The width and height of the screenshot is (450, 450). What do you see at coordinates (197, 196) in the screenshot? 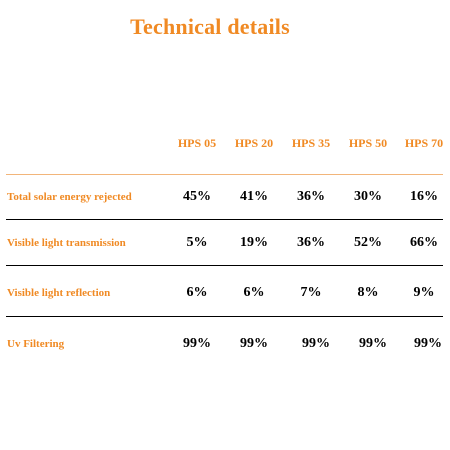
I see `table-cell: 45%` at bounding box center [197, 196].